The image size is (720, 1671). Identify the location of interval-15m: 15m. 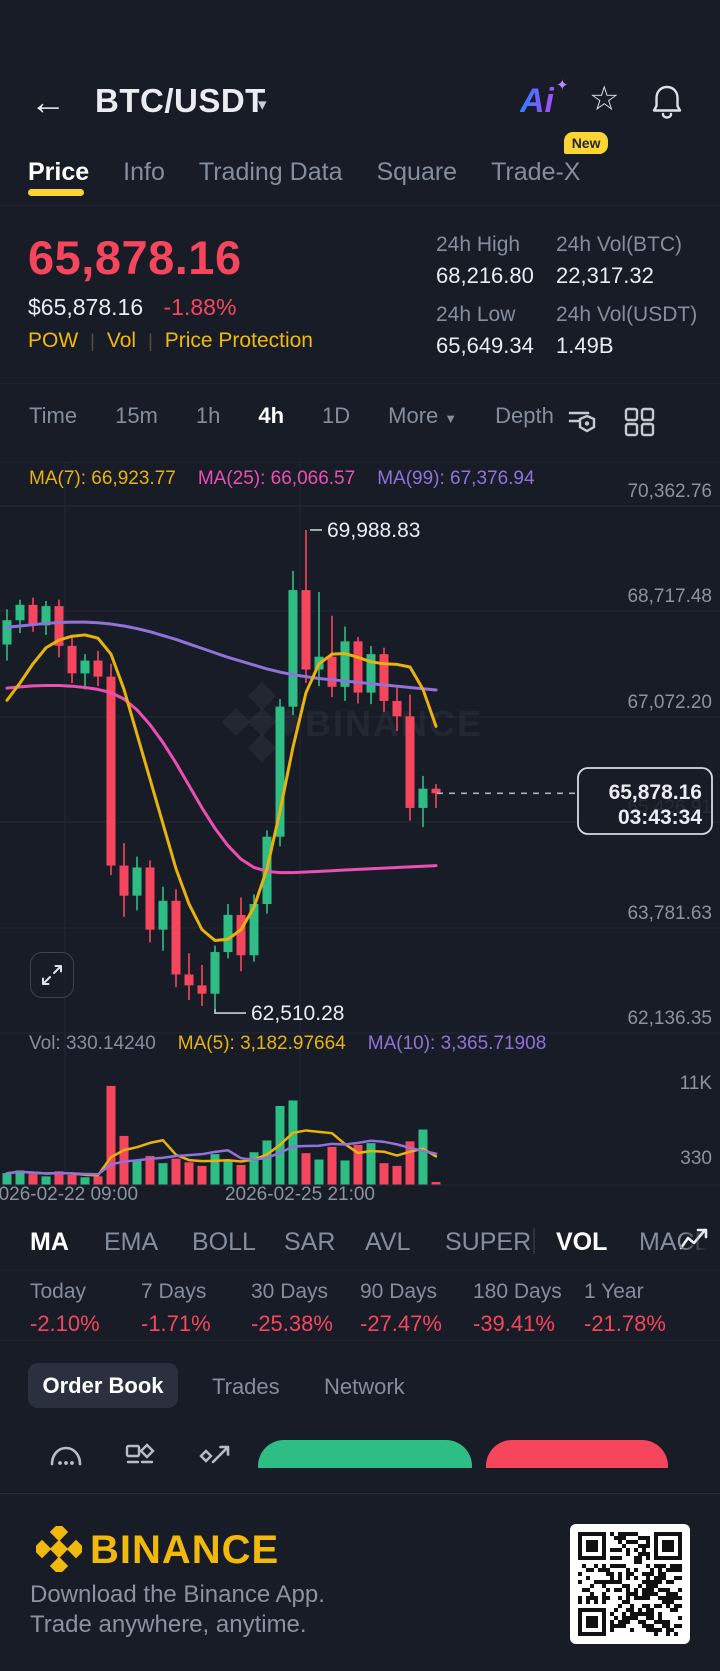
(136, 415).